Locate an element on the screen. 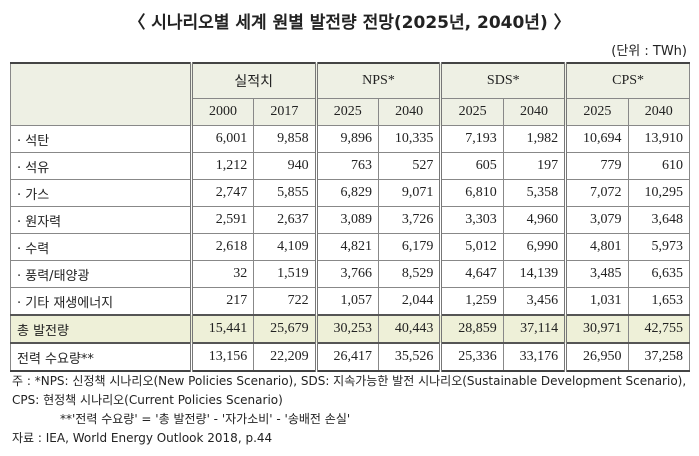 The height and width of the screenshot is (456, 699). cell: 32 is located at coordinates (222, 274).